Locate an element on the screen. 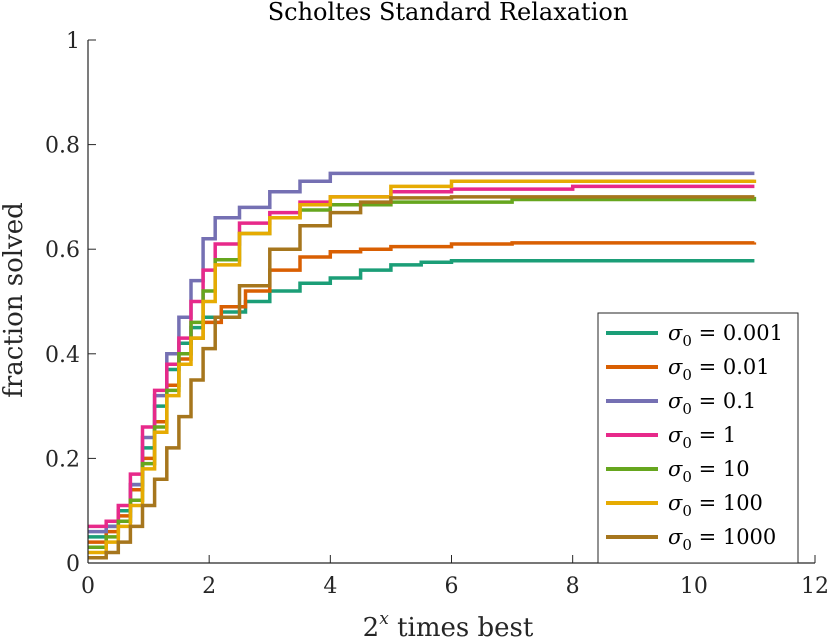 This screenshot has height=639, width=830. legend-box is located at coordinates (698, 438).